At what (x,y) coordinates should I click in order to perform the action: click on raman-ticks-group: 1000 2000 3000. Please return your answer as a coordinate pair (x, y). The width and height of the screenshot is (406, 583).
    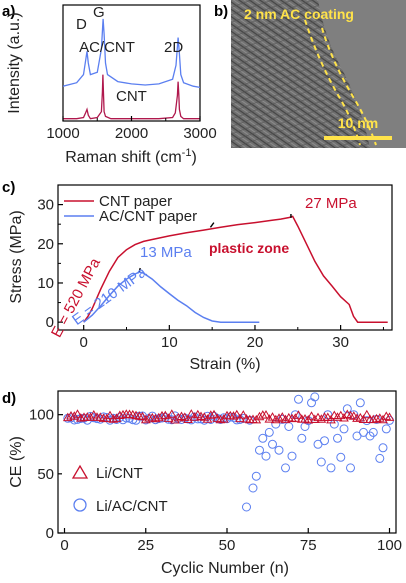
    Looking at the image, I should click on (131, 129).